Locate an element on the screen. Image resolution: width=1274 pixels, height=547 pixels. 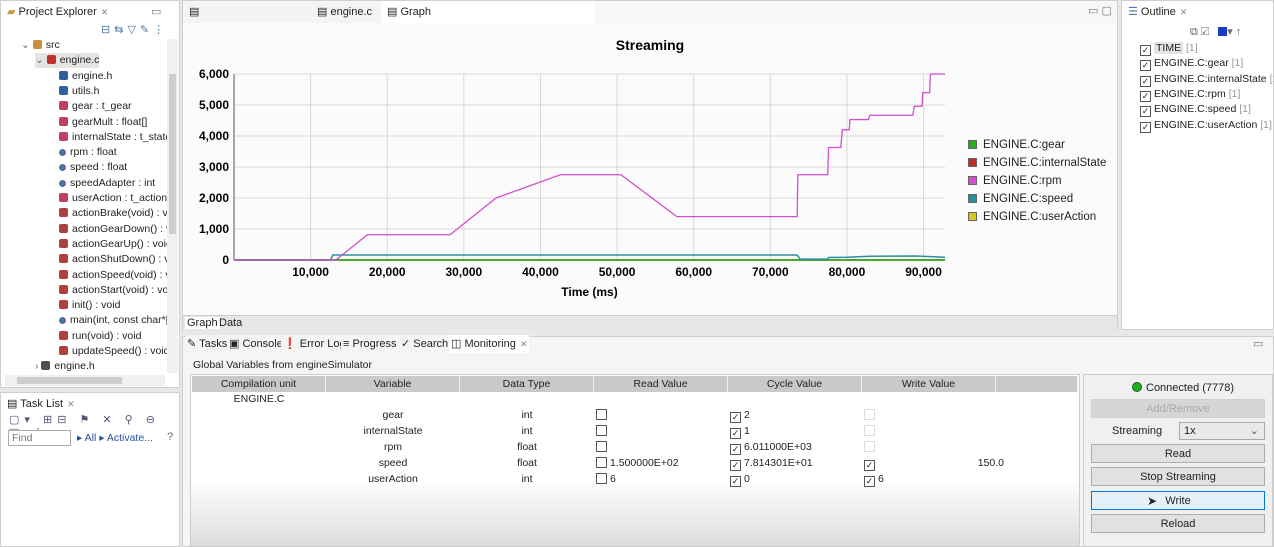
tree-item: › engine.h is located at coordinates (65, 366).